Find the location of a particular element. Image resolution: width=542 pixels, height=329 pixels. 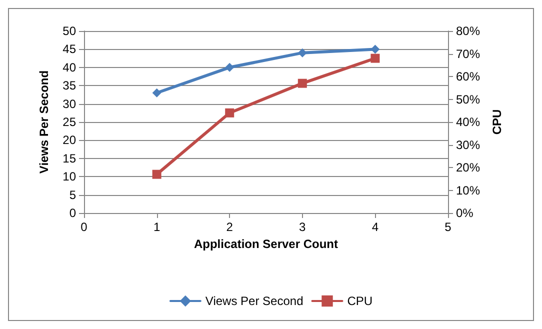

y-tick-label: 5 is located at coordinates (72, 195).